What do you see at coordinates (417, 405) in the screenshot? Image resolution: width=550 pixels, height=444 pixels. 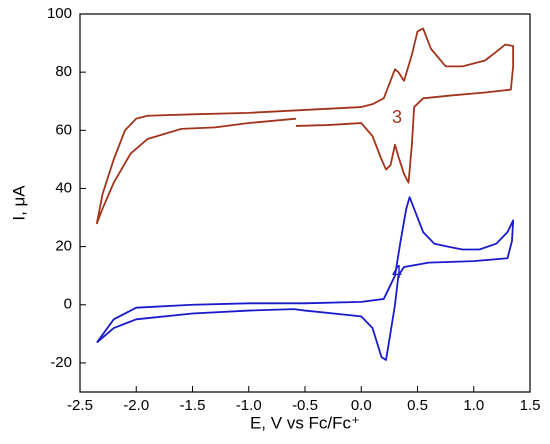 I see `x-tick-label: 0.5` at bounding box center [417, 405].